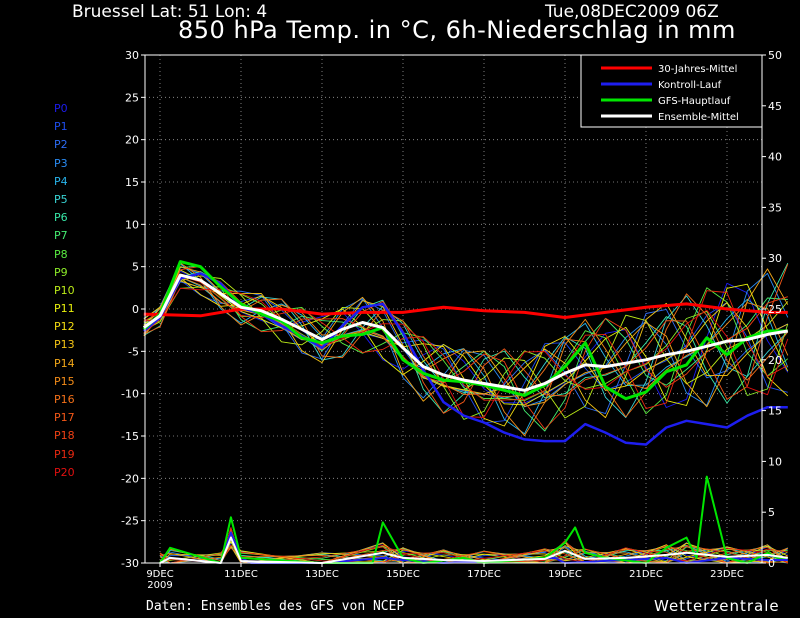 This screenshot has height=618, width=800. I want to click on ensemble-member-label: P17, so click(64, 418).